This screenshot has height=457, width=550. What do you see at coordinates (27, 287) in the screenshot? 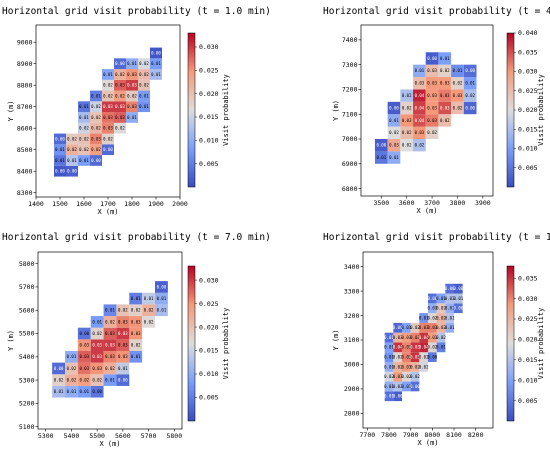
I see `y-tick-label: 5700` at bounding box center [27, 287].